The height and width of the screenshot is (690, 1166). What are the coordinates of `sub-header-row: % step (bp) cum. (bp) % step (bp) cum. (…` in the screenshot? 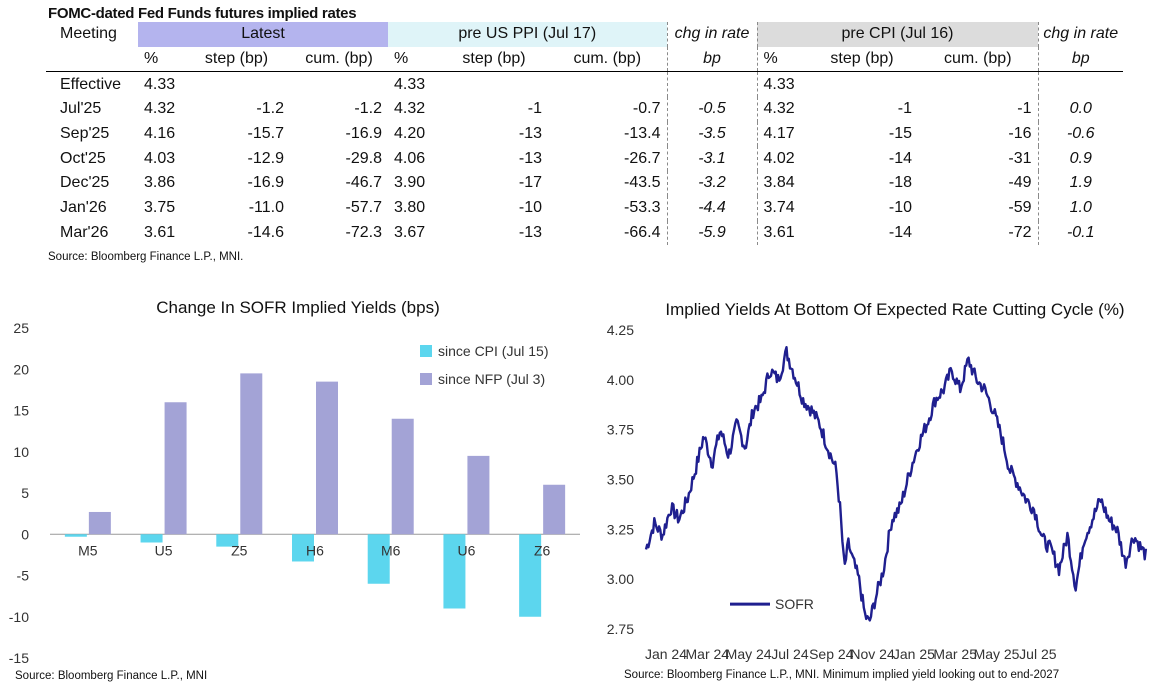 It's located at (584, 59).